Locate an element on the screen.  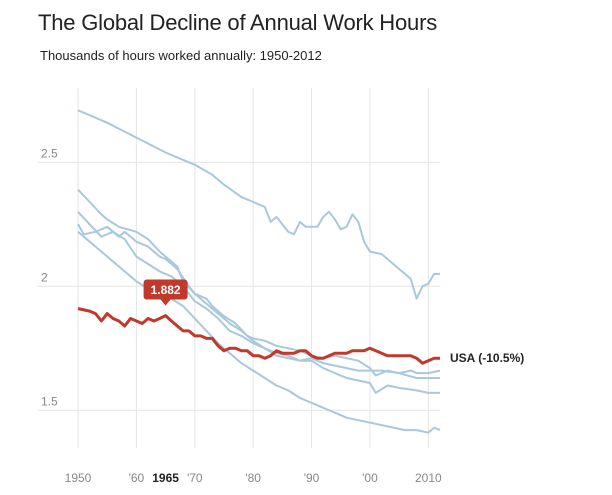
x-tick-label: '00 is located at coordinates (370, 478).